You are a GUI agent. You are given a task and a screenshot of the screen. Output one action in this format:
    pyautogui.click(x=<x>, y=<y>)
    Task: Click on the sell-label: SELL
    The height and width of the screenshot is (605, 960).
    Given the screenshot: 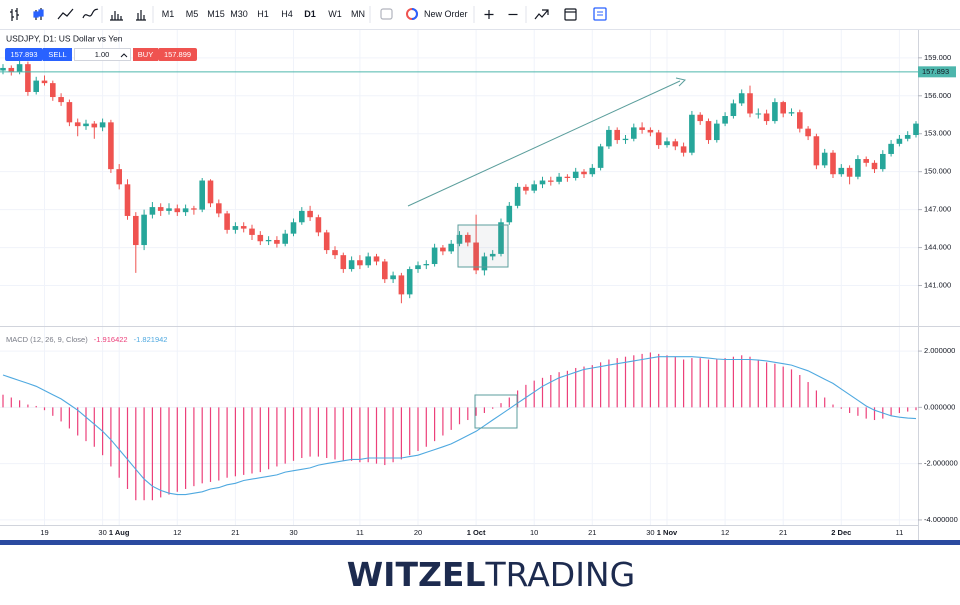 What is the action you would take?
    pyautogui.click(x=57, y=54)
    